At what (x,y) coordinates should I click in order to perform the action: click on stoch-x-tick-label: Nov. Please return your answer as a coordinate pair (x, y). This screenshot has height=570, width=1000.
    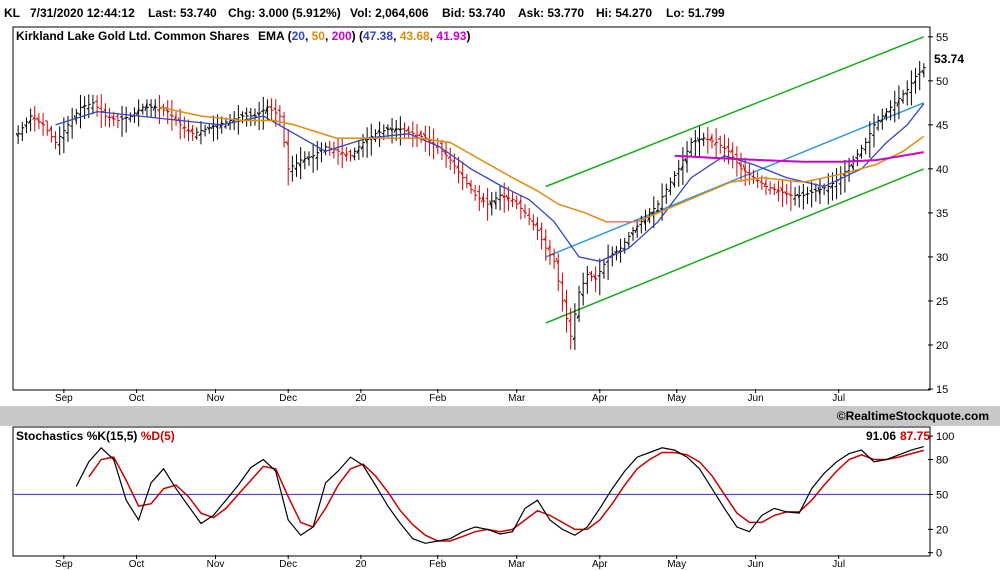
    Looking at the image, I should click on (216, 564).